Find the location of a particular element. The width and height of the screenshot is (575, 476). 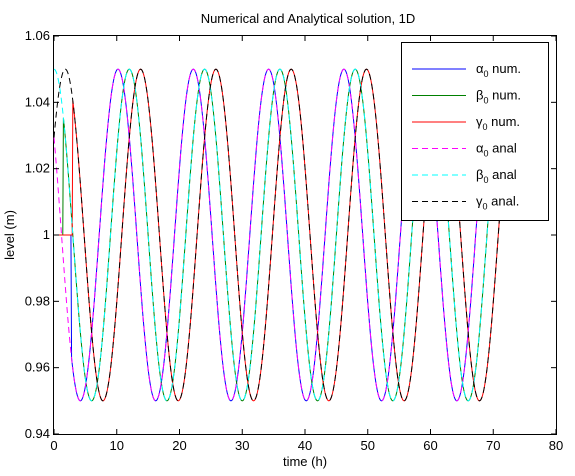

y-tick-label: 1.06 is located at coordinates (37, 35).